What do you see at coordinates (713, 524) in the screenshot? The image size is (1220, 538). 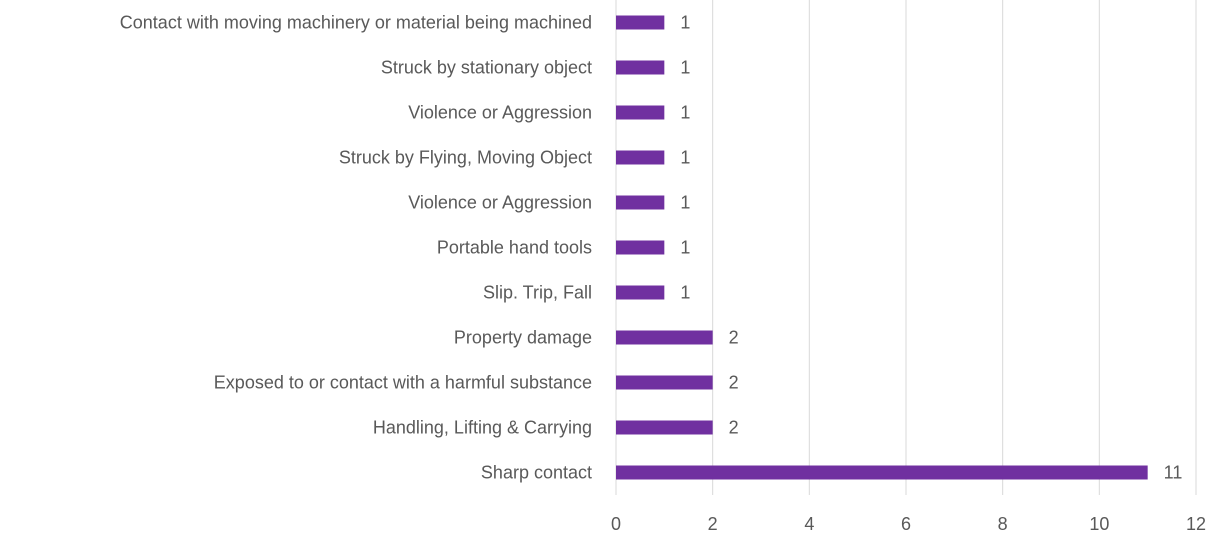 I see `x-tick-label: 2` at bounding box center [713, 524].